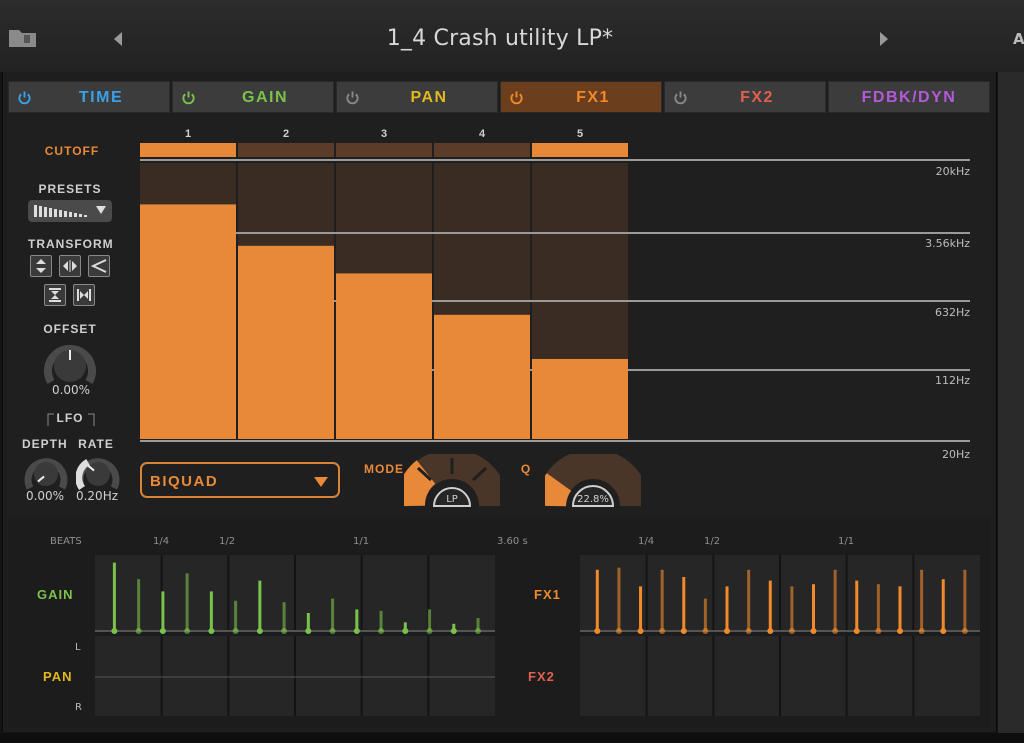  Describe the element at coordinates (541, 676) in the screenshot. I see `fx2-lane-label: FX2` at that location.